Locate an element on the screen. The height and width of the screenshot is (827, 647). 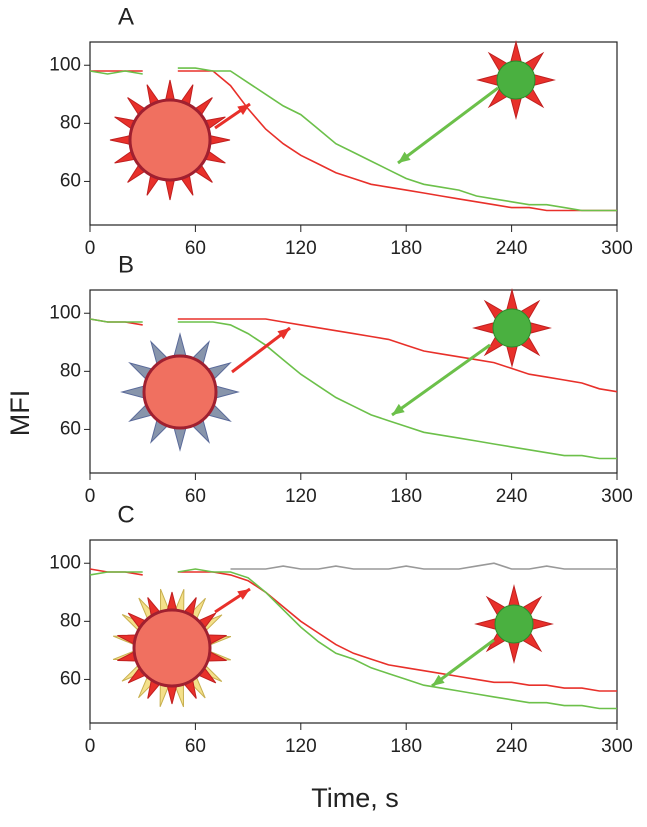
y-axis-label: MFI is located at coordinates (20, 413).